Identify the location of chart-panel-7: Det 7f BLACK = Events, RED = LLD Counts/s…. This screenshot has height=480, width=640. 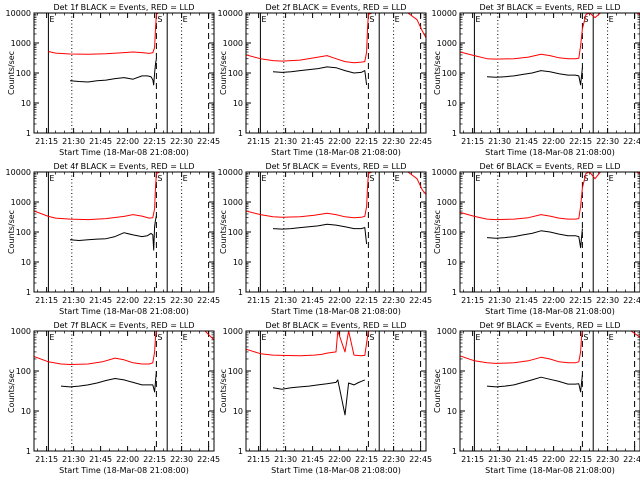
(113, 398).